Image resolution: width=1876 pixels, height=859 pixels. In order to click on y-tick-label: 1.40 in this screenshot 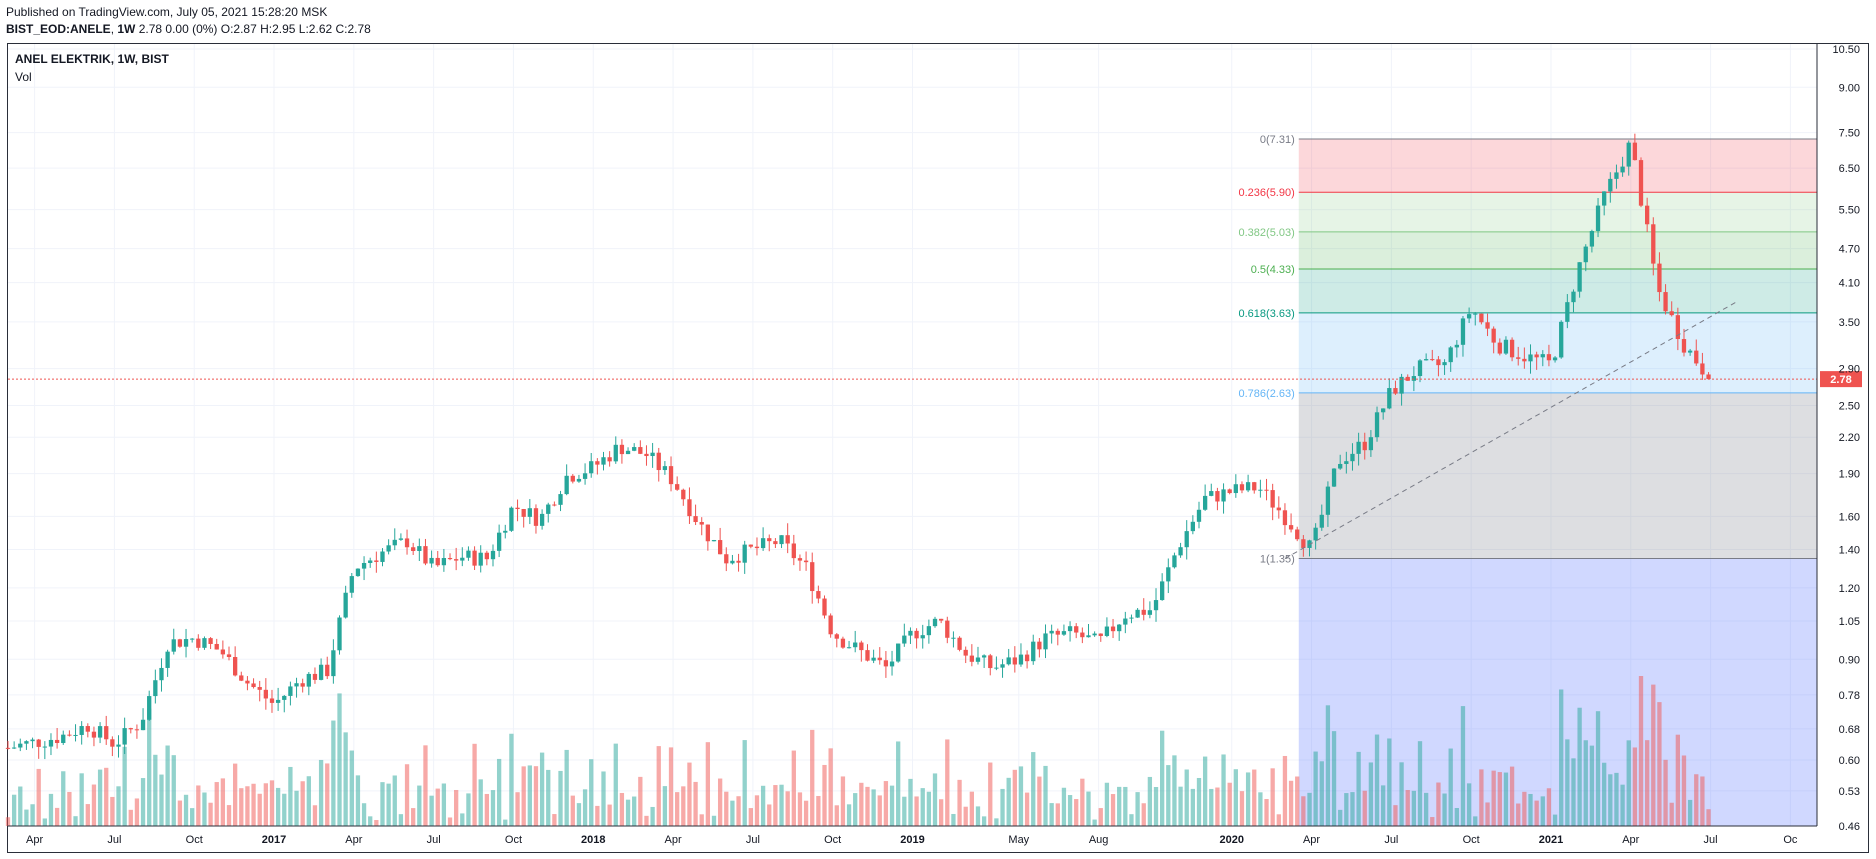, I will do `click(1849, 551)`.